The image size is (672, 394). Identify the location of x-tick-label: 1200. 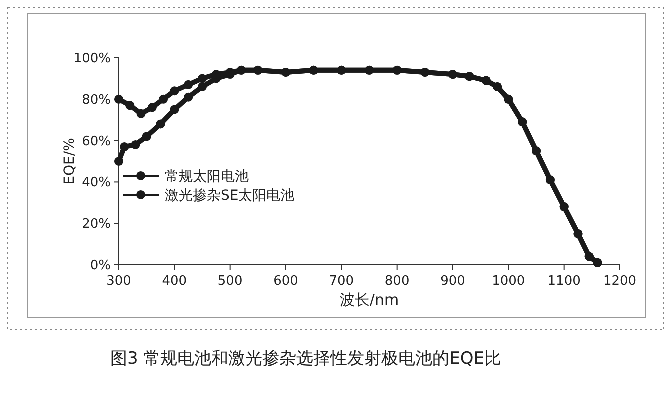
(620, 281).